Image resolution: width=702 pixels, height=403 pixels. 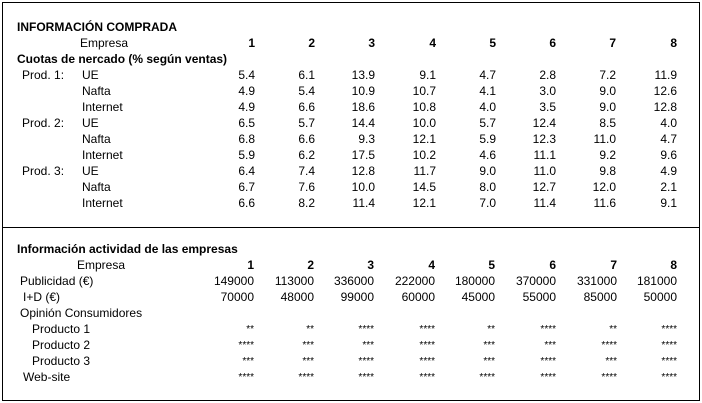 What do you see at coordinates (607, 155) in the screenshot?
I see `market-share-value: 9.2` at bounding box center [607, 155].